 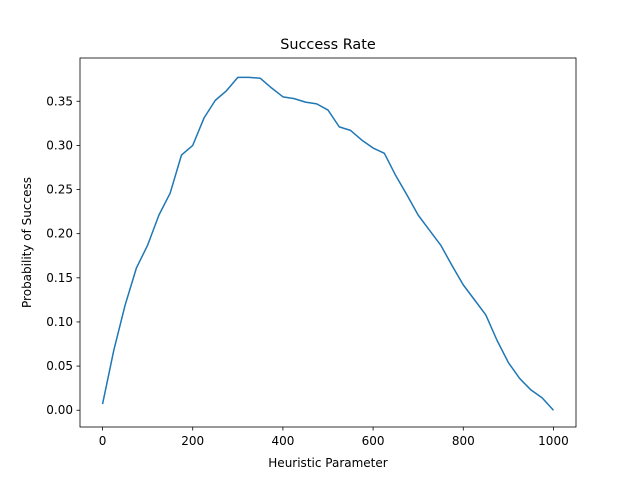 I want to click on x-tick-label: 800, so click(x=463, y=441).